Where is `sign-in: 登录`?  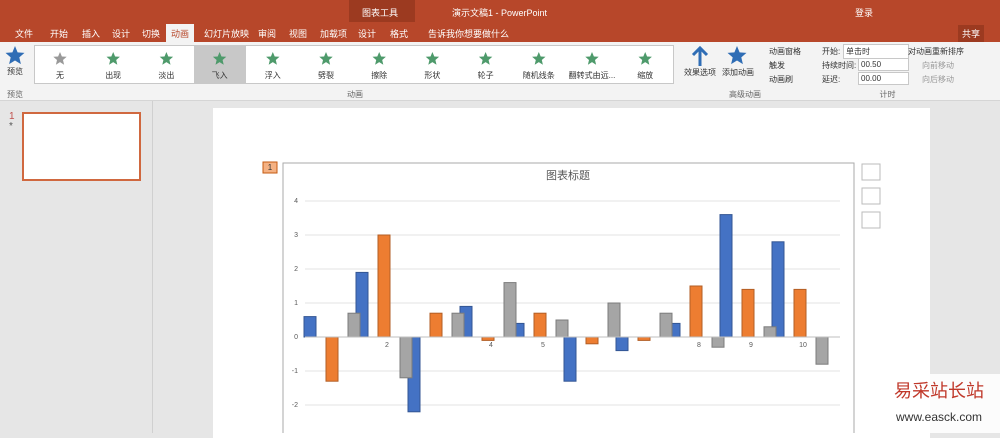 sign-in: 登录 is located at coordinates (864, 13).